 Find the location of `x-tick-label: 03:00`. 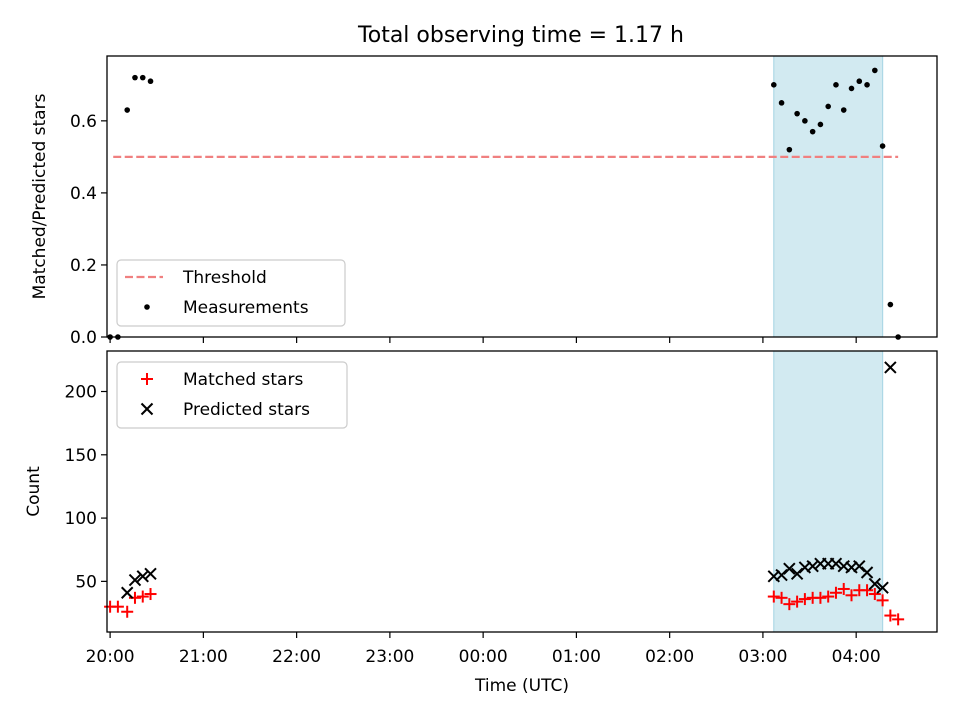

x-tick-label: 03:00 is located at coordinates (762, 657).